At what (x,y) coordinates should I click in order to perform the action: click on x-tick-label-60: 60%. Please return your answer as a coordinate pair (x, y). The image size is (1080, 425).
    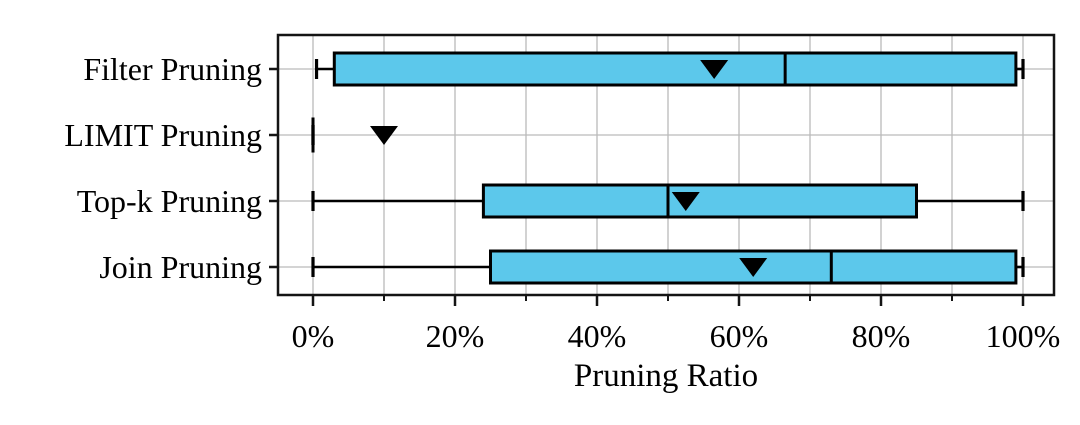
    Looking at the image, I should click on (739, 336).